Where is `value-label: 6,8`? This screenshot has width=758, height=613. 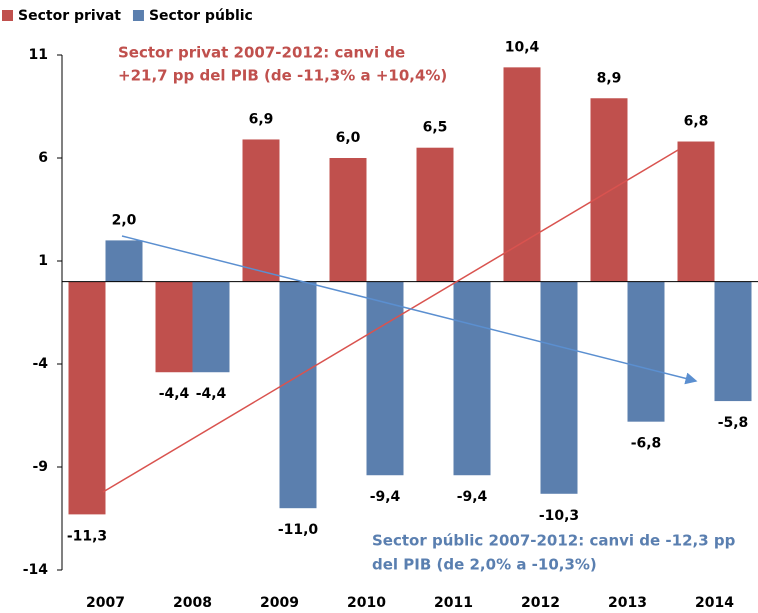
value-label: 6,8 is located at coordinates (696, 122).